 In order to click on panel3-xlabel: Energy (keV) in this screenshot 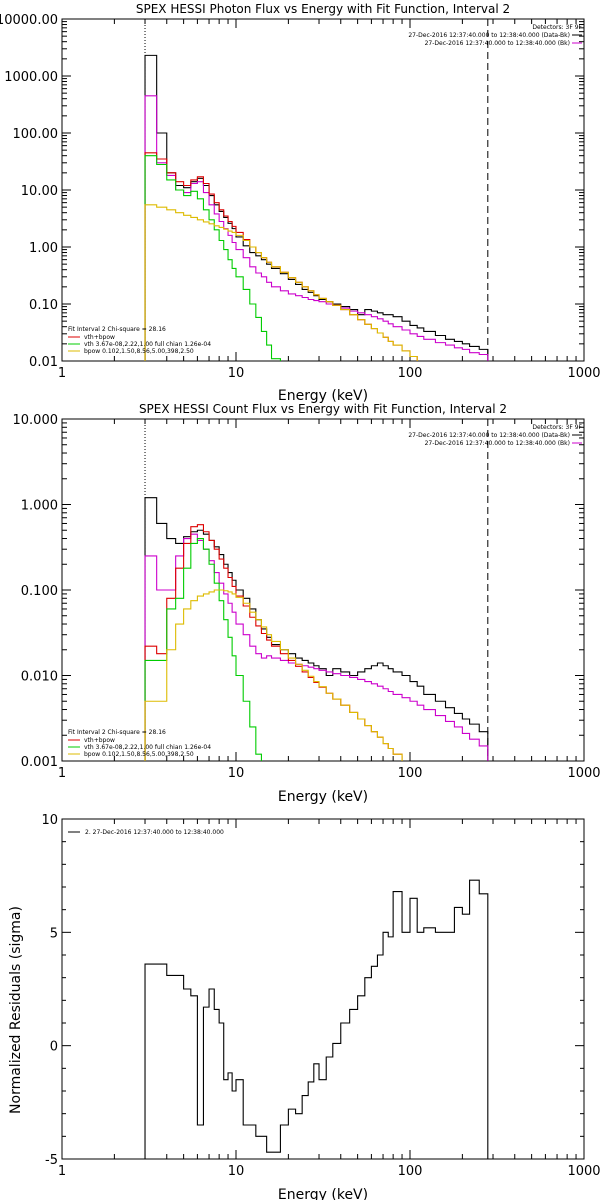, I will do `click(323, 1193)`.